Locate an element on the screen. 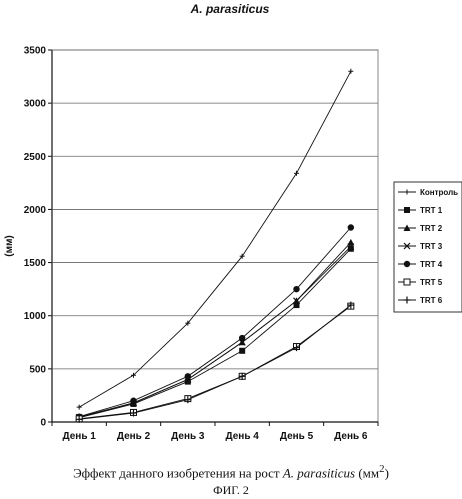  y-tick-label: 2000 is located at coordinates (35, 210).